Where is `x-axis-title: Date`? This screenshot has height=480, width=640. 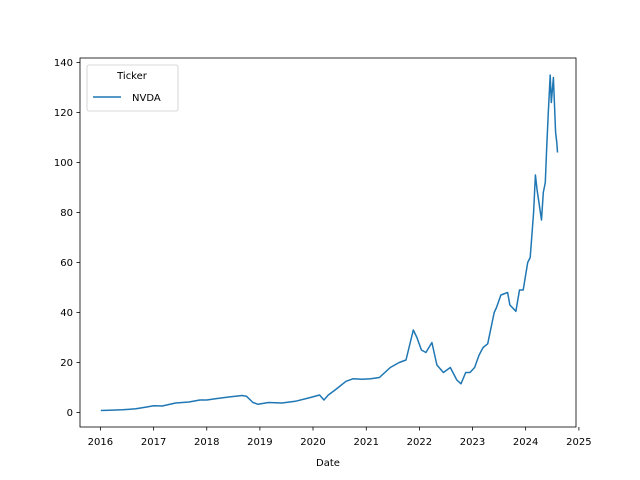 x-axis-title: Date is located at coordinates (328, 463).